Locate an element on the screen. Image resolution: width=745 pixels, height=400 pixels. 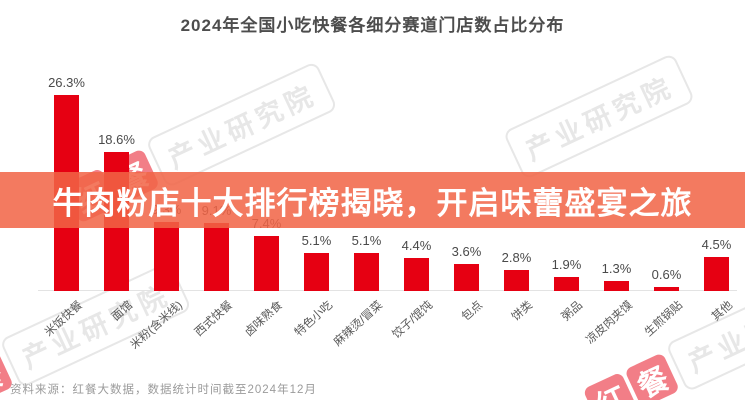
x-axis-label: 包点 is located at coordinates (472, 311).